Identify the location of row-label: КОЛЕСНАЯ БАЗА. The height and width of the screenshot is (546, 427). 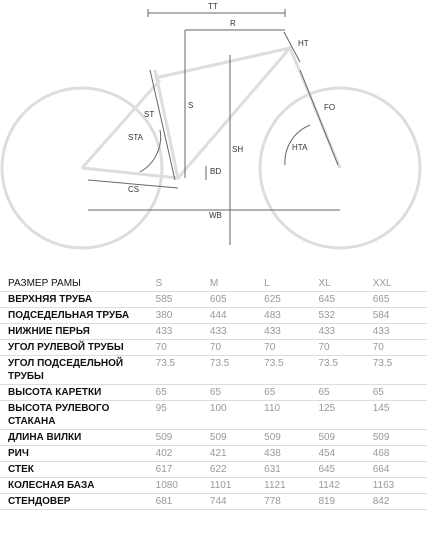
(78, 485).